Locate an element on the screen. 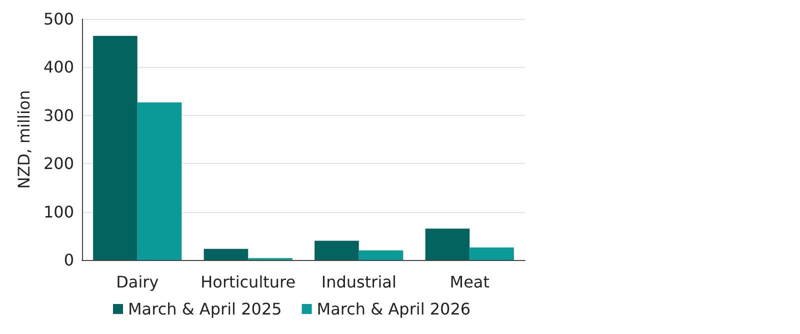 The width and height of the screenshot is (800, 334). y-tick-label: 100 is located at coordinates (58, 212).